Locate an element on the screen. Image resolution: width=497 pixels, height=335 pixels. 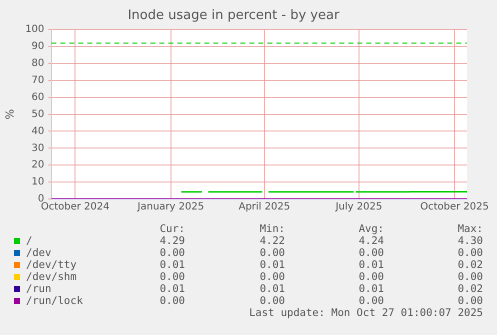
y-tick-label: 20 is located at coordinates (38, 165).